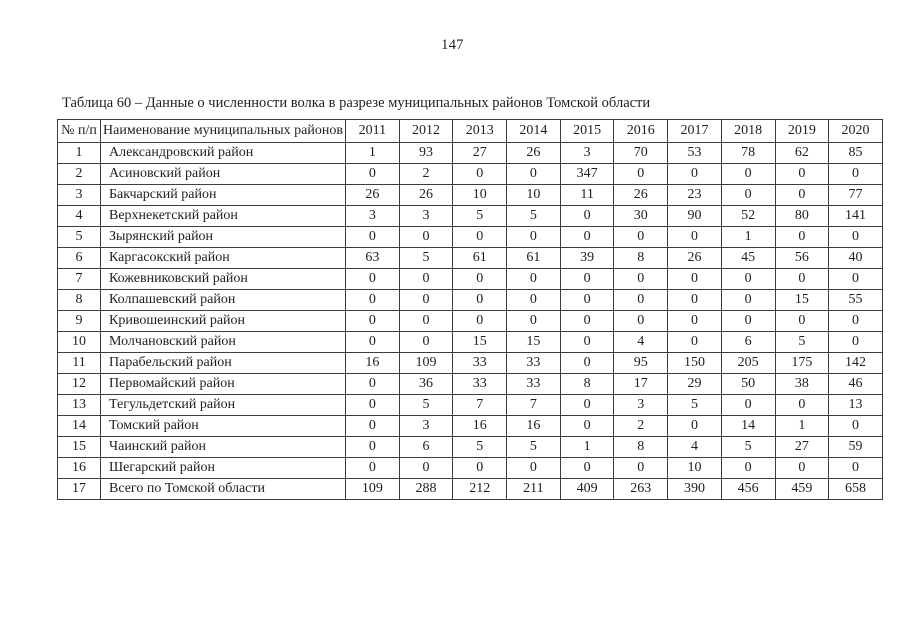 Image resolution: width=905 pixels, height=640 pixels. I want to click on table-row: 14 Томский район 0 3 16 16 0 2 0 14 1 0, so click(470, 426).